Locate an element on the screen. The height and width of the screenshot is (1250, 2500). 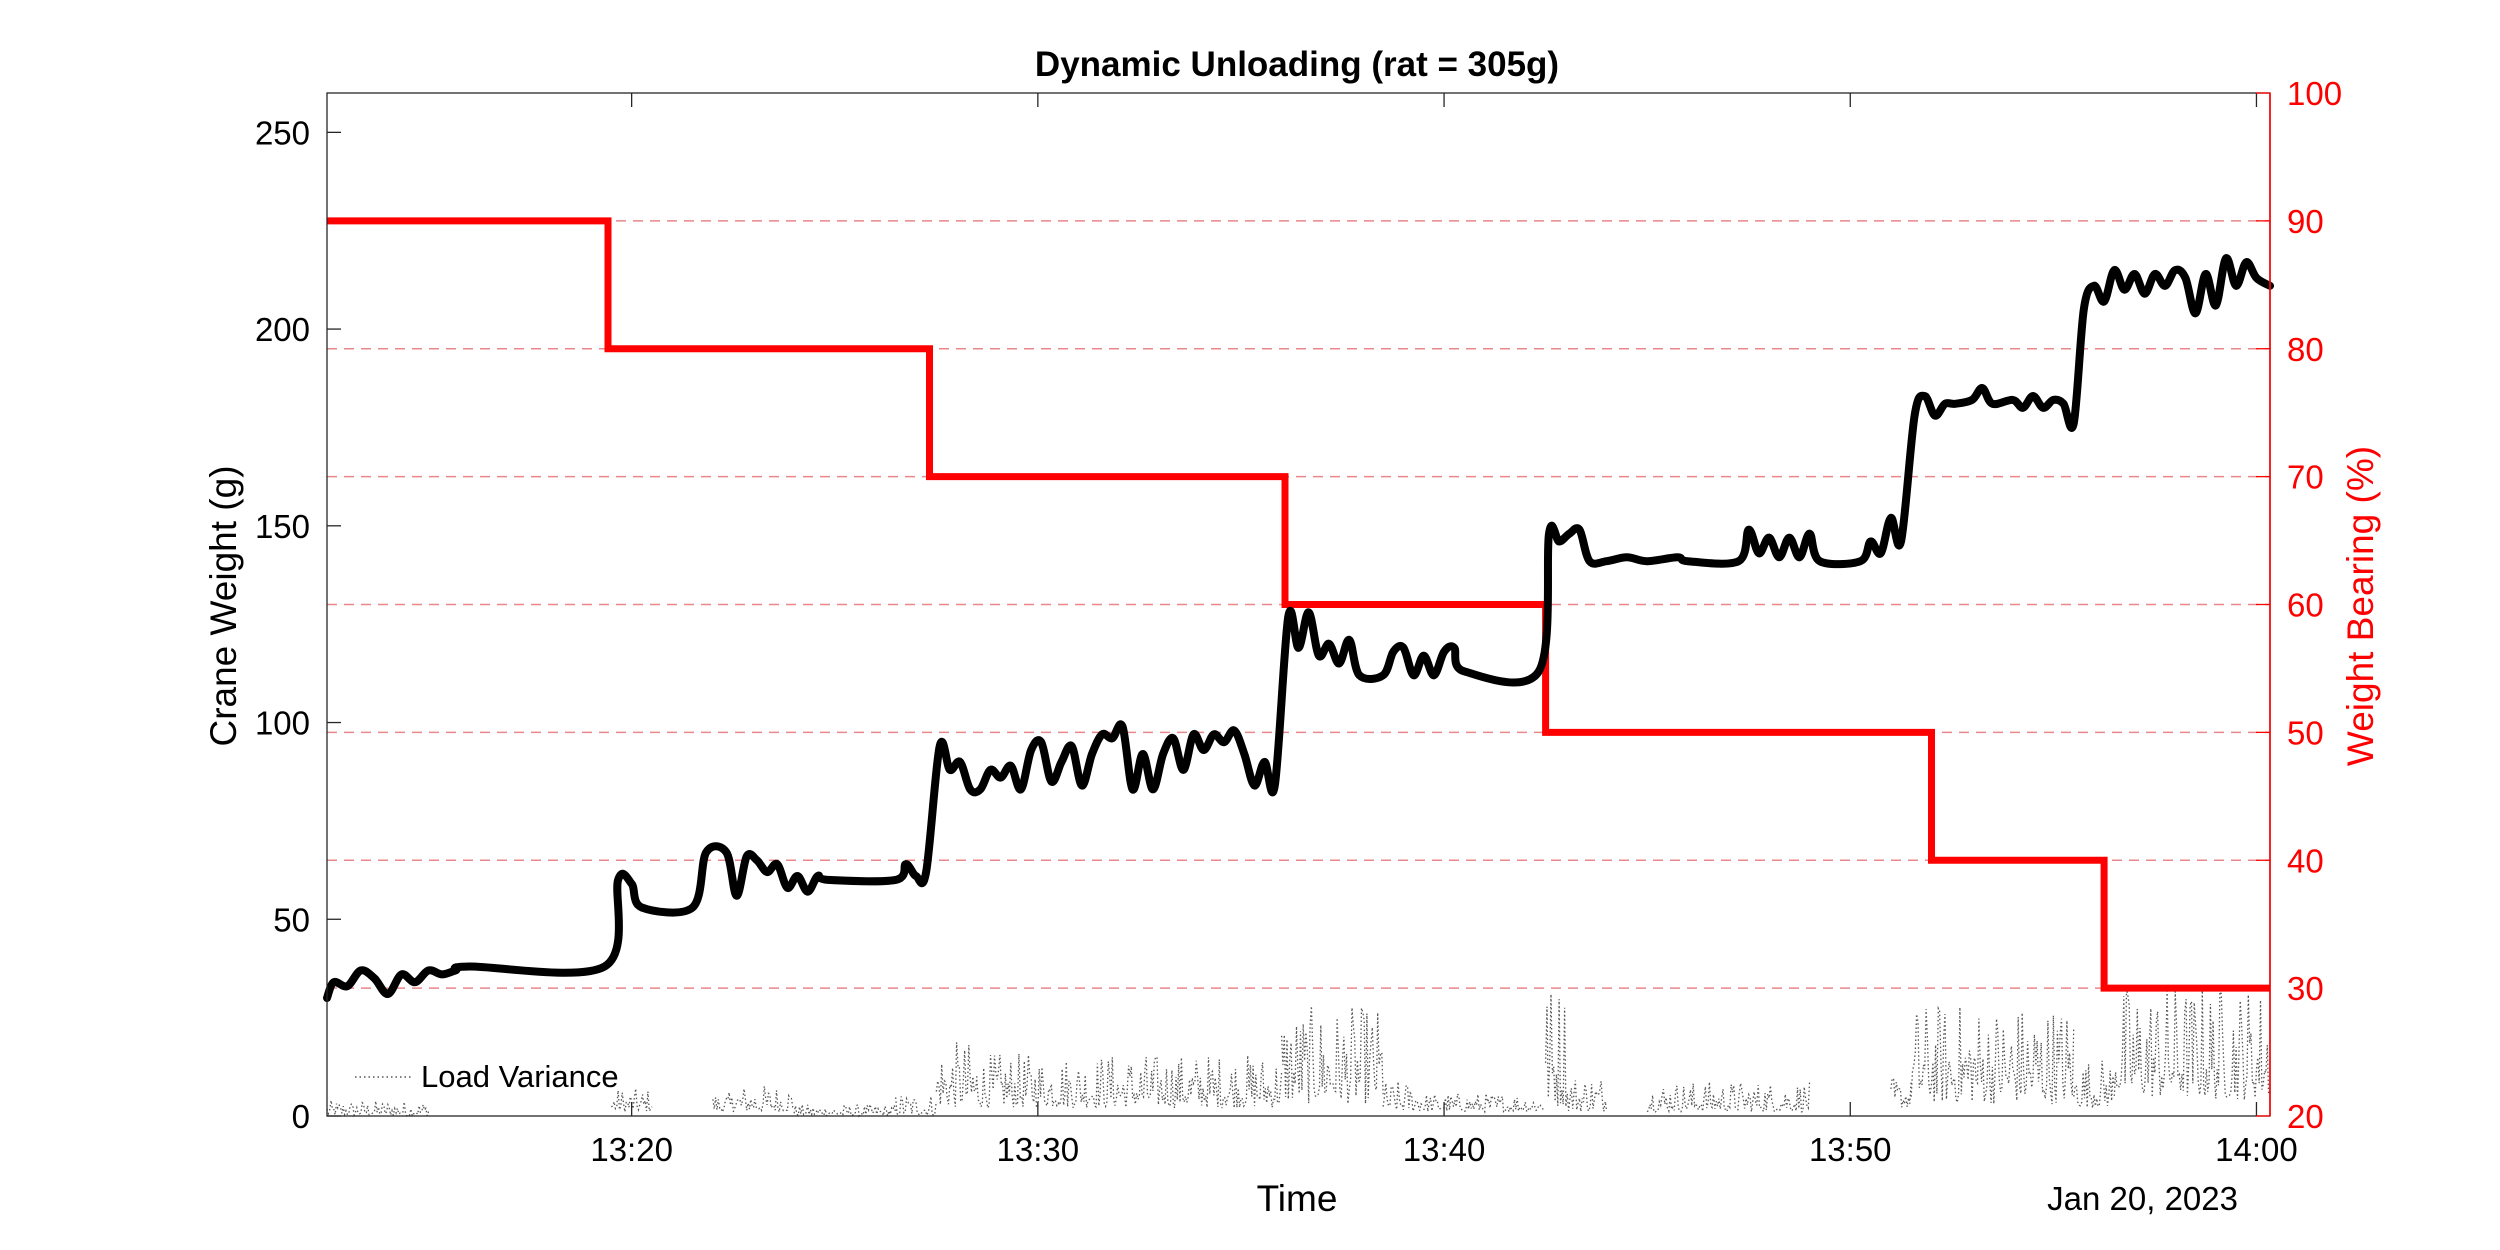
y-axis-left: 0 50 100 150 200 250 is located at coordinates (298, 624).